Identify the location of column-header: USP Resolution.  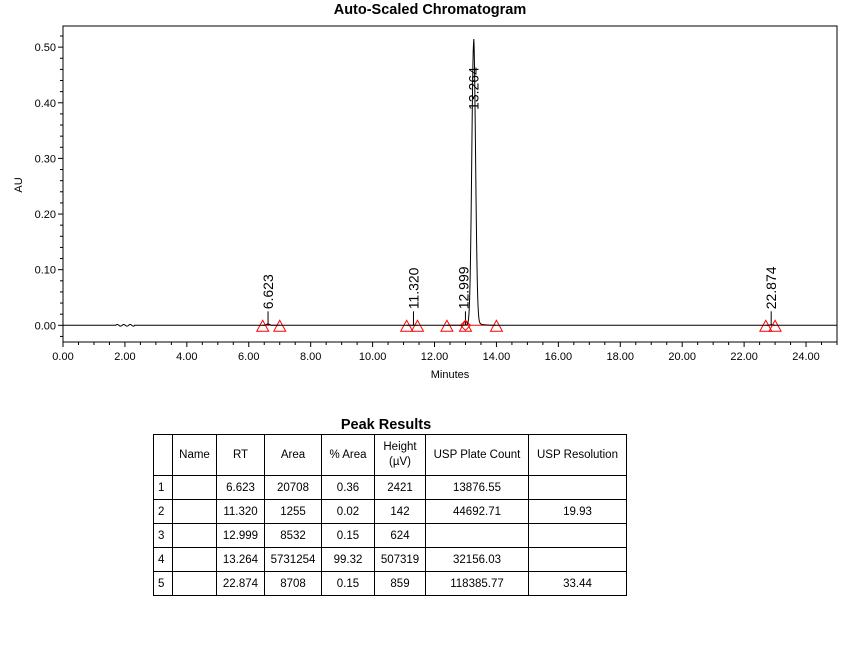
(577, 455).